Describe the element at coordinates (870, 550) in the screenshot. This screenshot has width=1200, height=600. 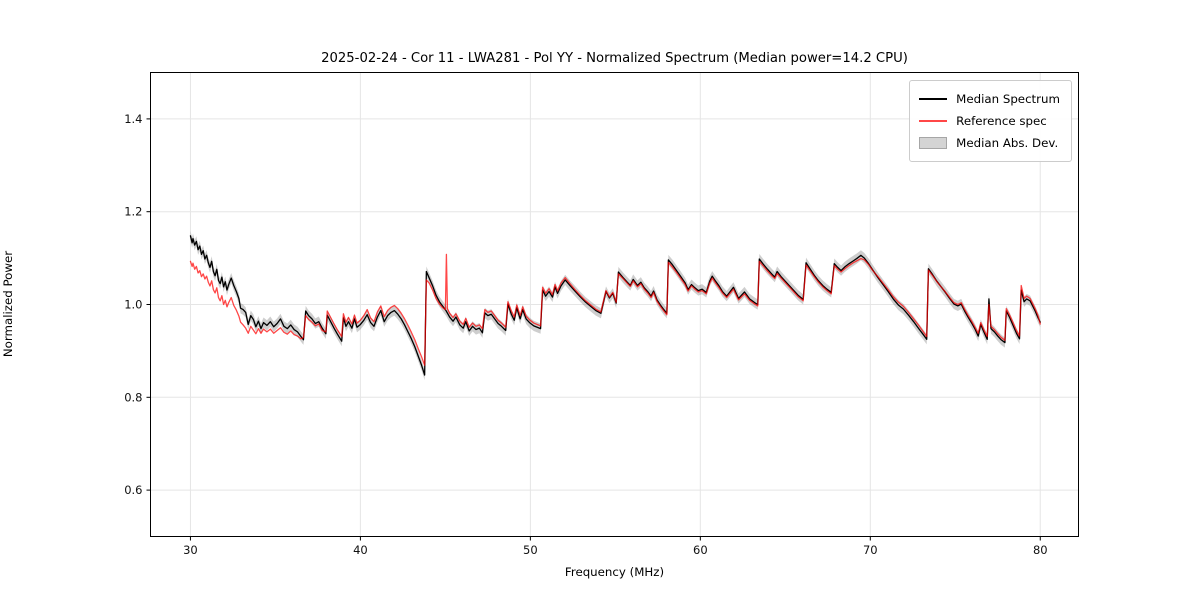
I see `x-tick-label: 70` at that location.